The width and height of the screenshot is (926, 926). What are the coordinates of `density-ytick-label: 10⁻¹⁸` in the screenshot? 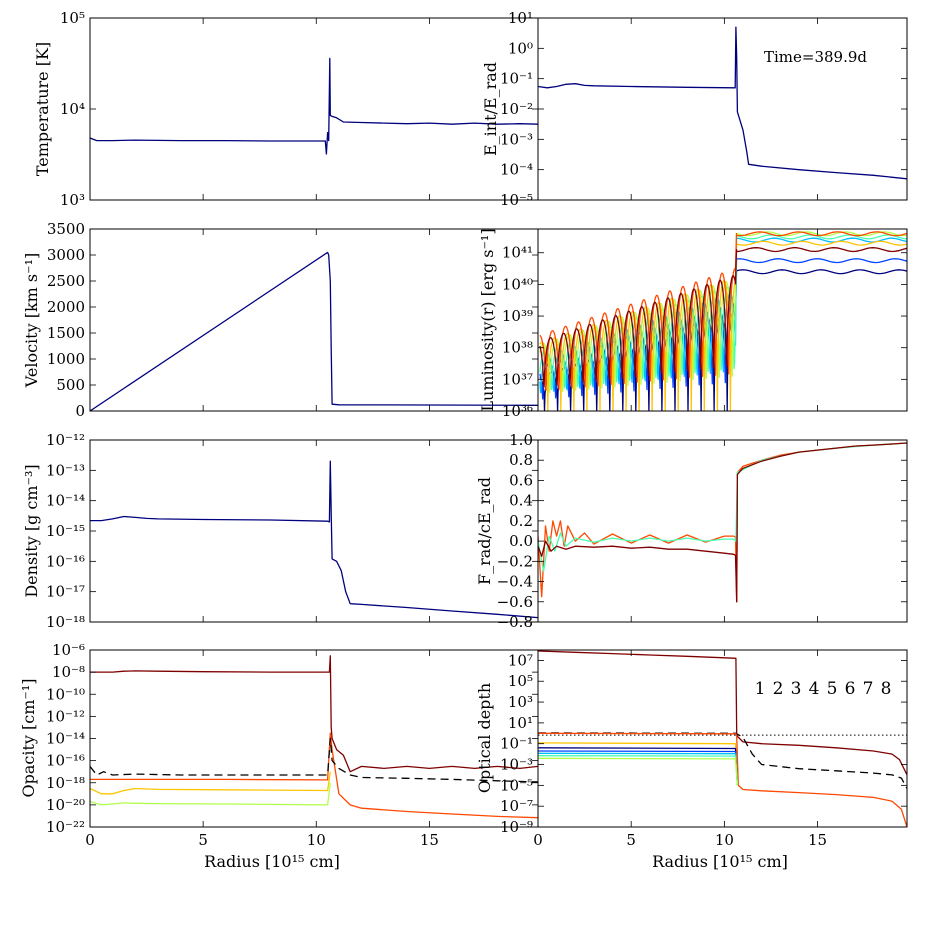 It's located at (65, 622).